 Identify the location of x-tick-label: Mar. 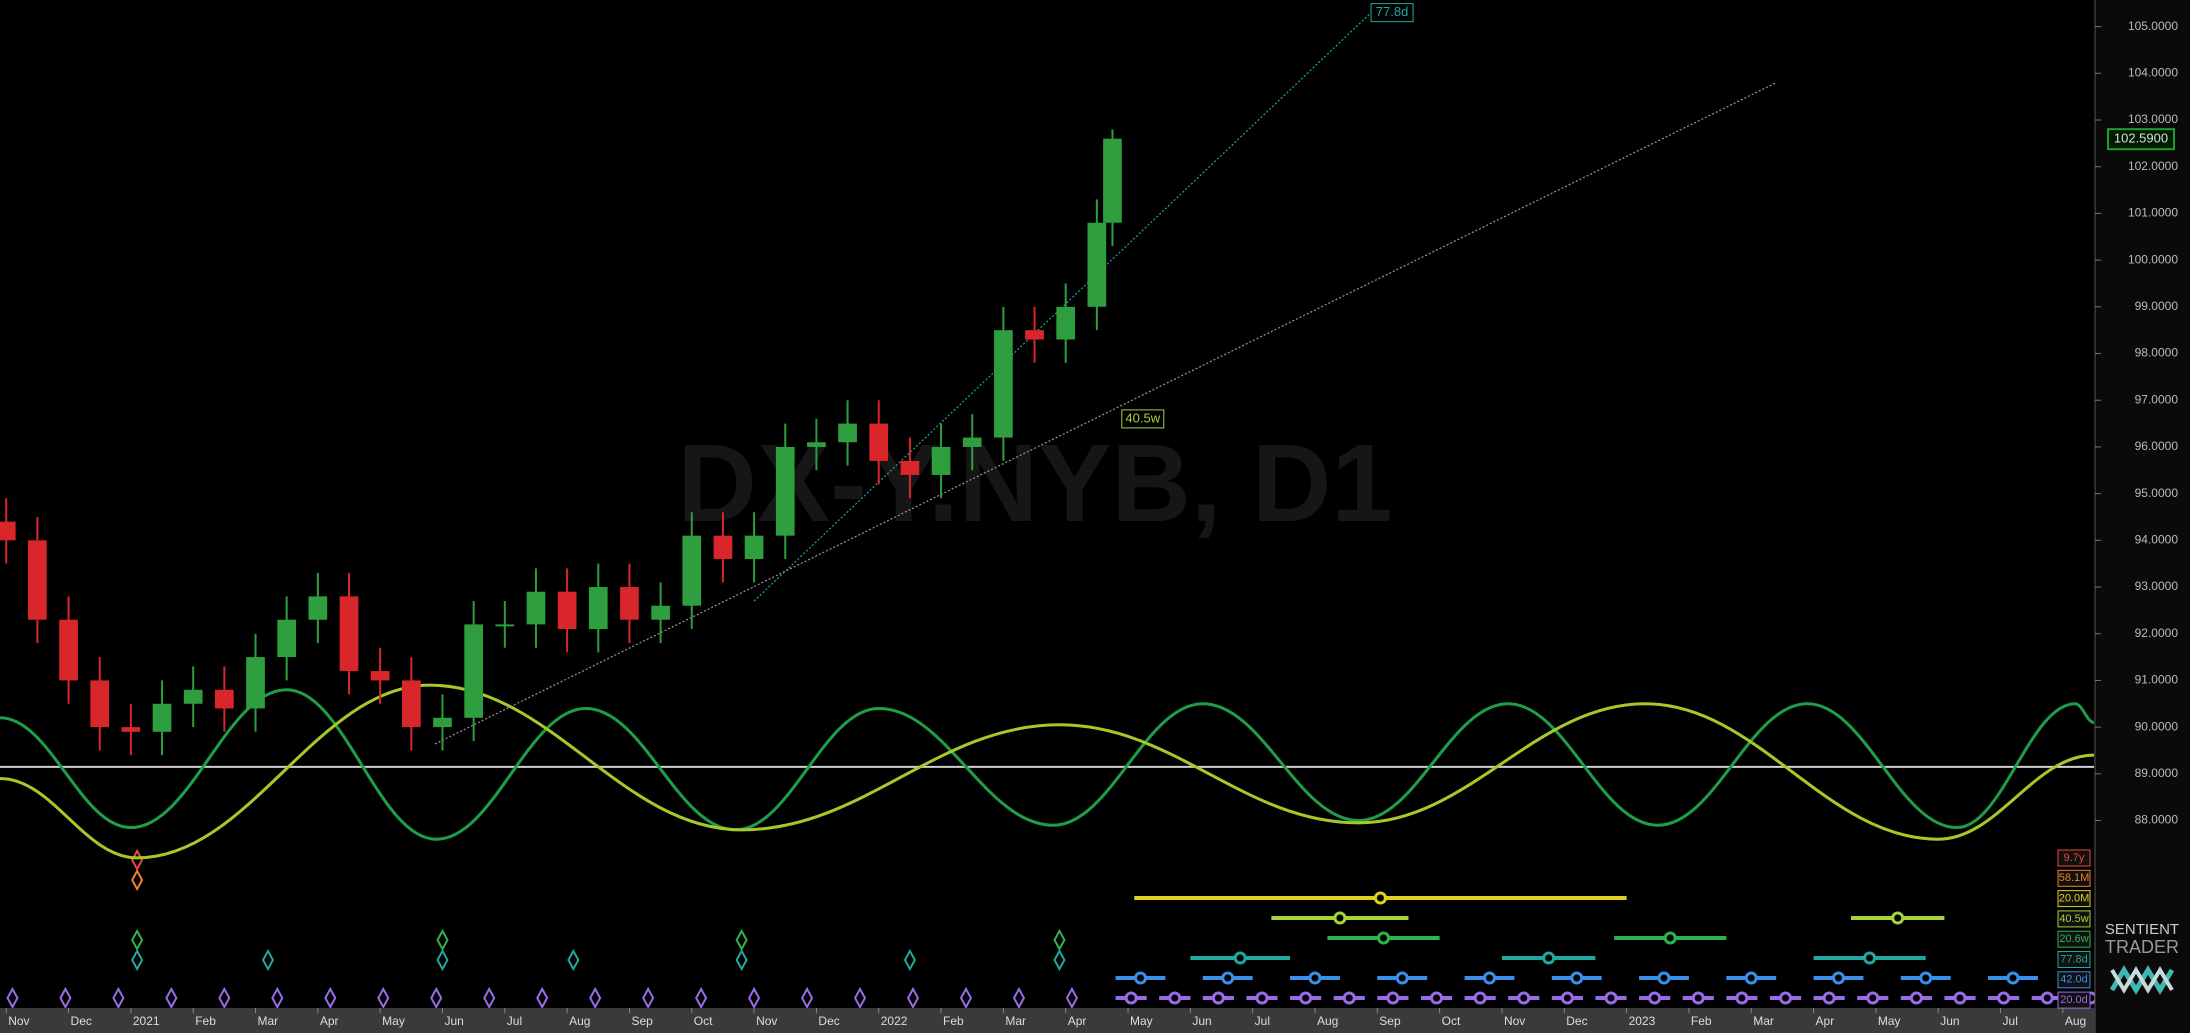
(1015, 1021).